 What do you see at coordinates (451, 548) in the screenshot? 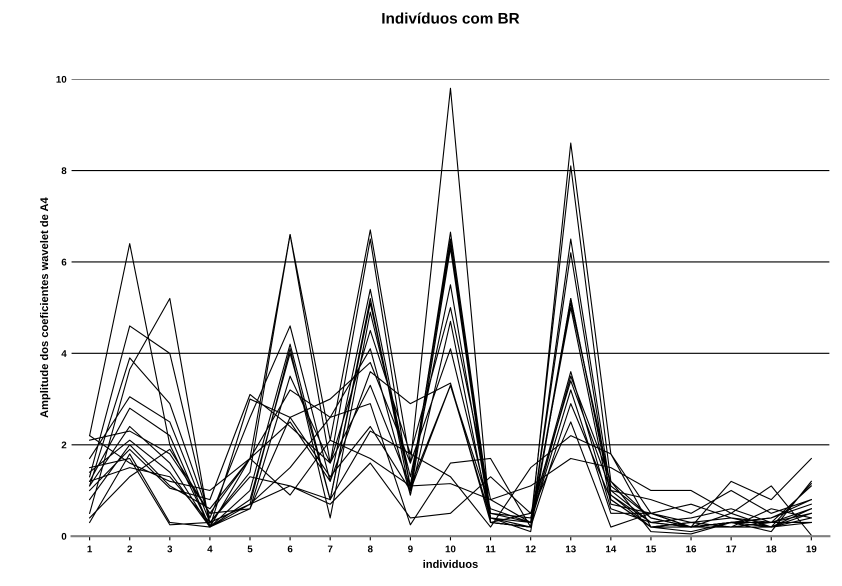
I see `x-tick-label: 10` at bounding box center [451, 548].